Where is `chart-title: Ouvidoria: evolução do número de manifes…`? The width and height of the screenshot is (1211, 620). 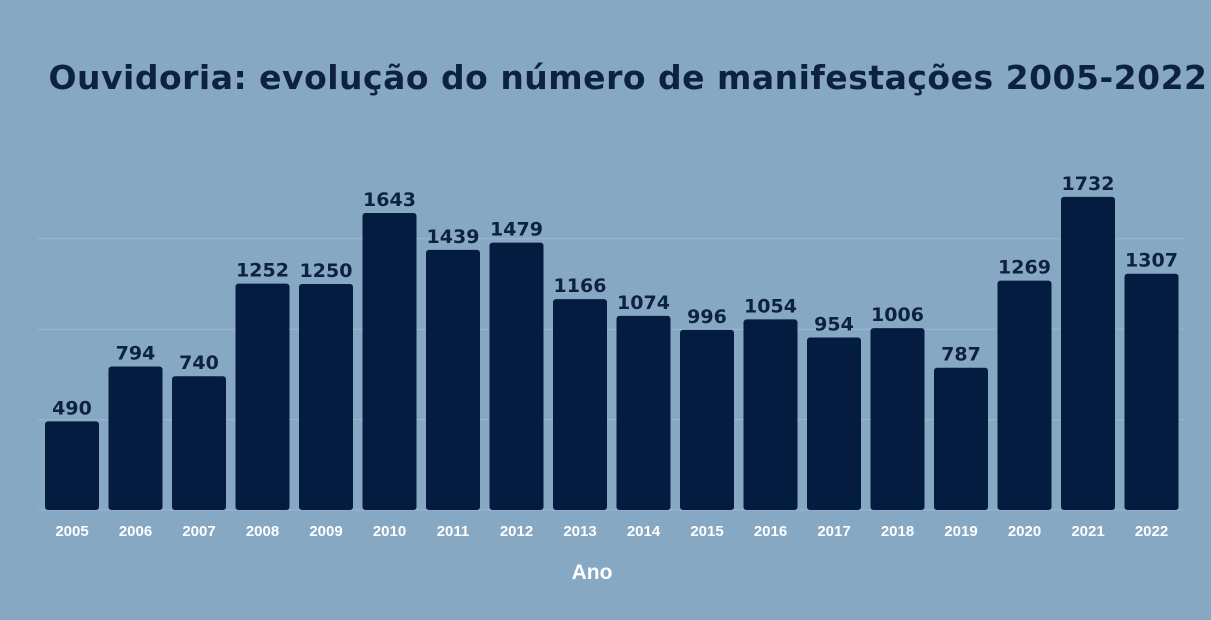 chart-title: Ouvidoria: evolução do número de manifes… is located at coordinates (628, 77).